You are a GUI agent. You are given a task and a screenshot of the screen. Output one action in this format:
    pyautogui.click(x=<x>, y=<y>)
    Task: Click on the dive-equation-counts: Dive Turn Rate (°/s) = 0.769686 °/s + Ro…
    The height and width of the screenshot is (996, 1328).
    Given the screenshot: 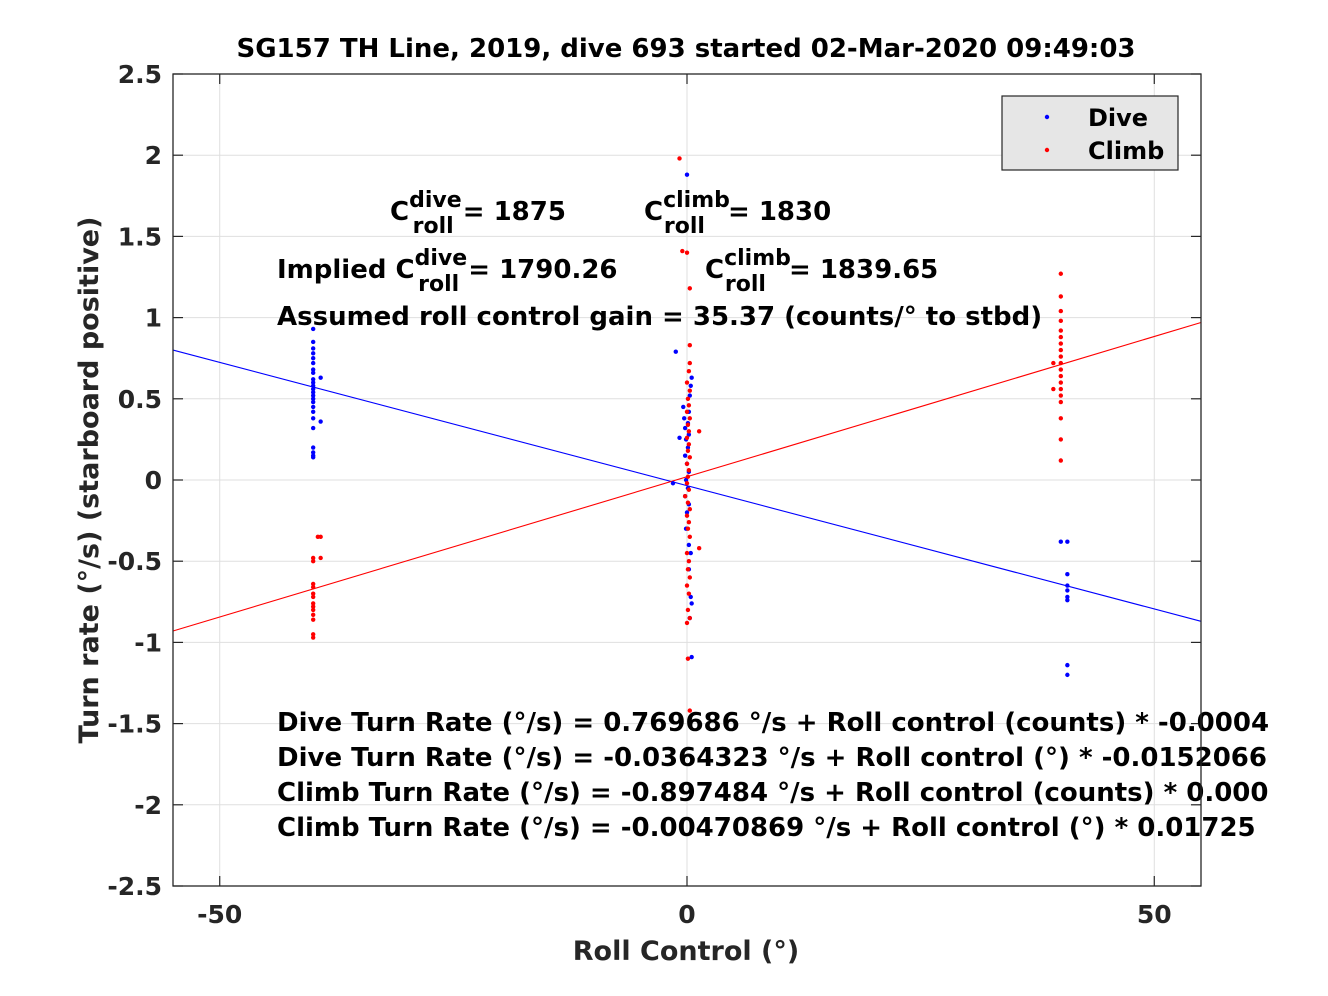 What is the action you would take?
    pyautogui.click(x=773, y=723)
    